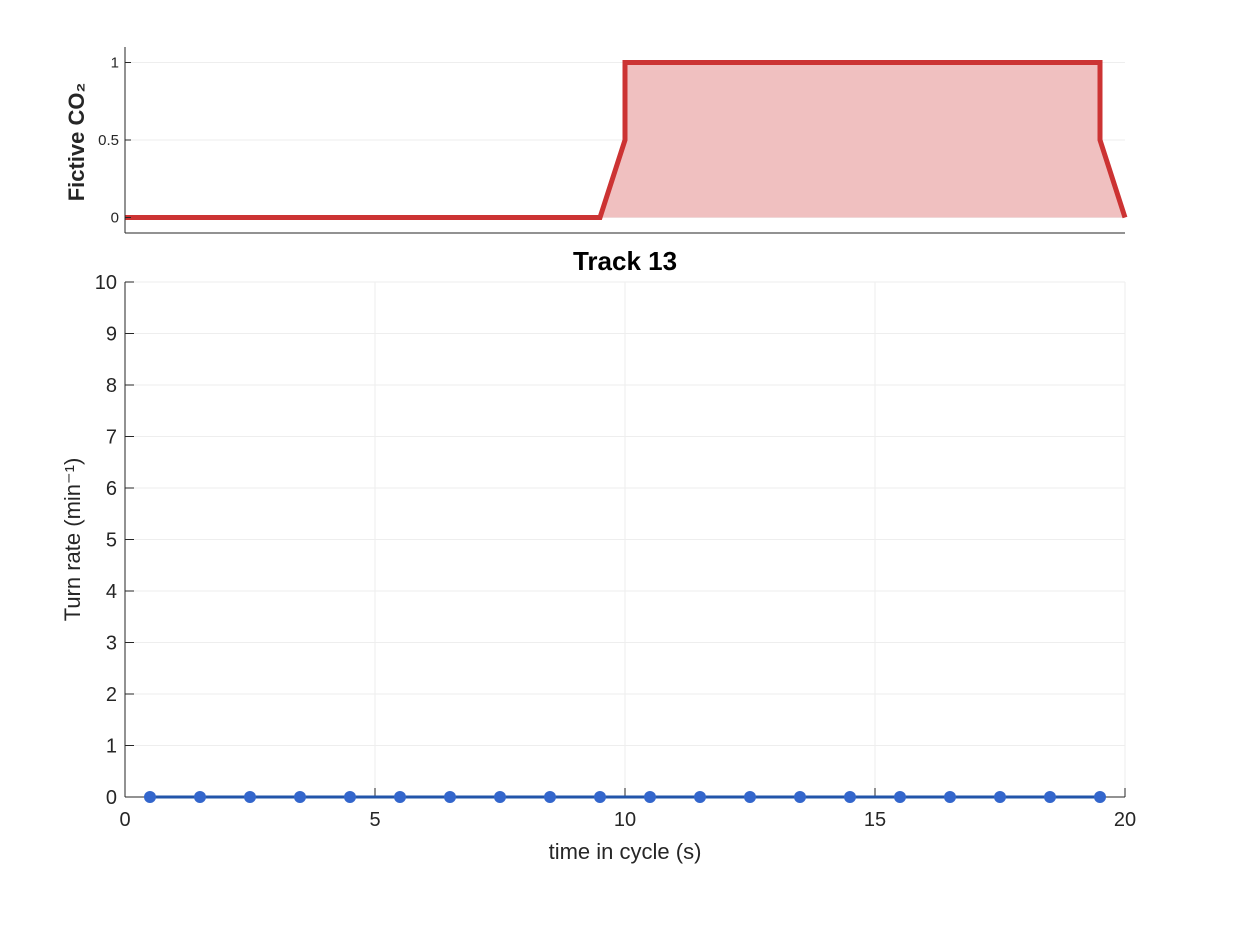 This screenshot has height=938, width=1250. Describe the element at coordinates (625, 261) in the screenshot. I see `chart-title: Track 13` at that location.